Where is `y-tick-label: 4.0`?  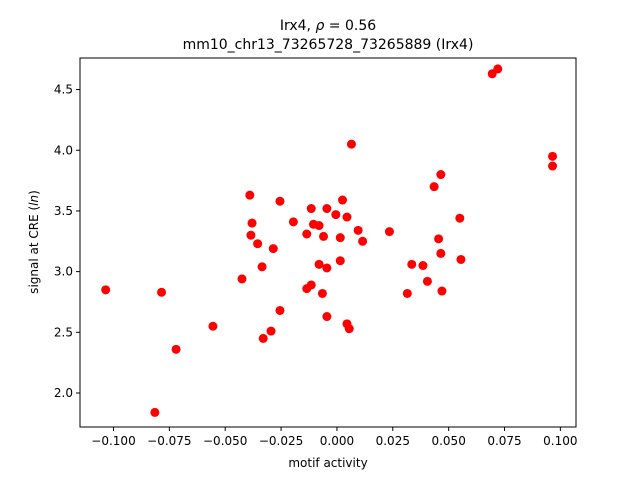
y-tick-label: 4.0 is located at coordinates (63, 150).